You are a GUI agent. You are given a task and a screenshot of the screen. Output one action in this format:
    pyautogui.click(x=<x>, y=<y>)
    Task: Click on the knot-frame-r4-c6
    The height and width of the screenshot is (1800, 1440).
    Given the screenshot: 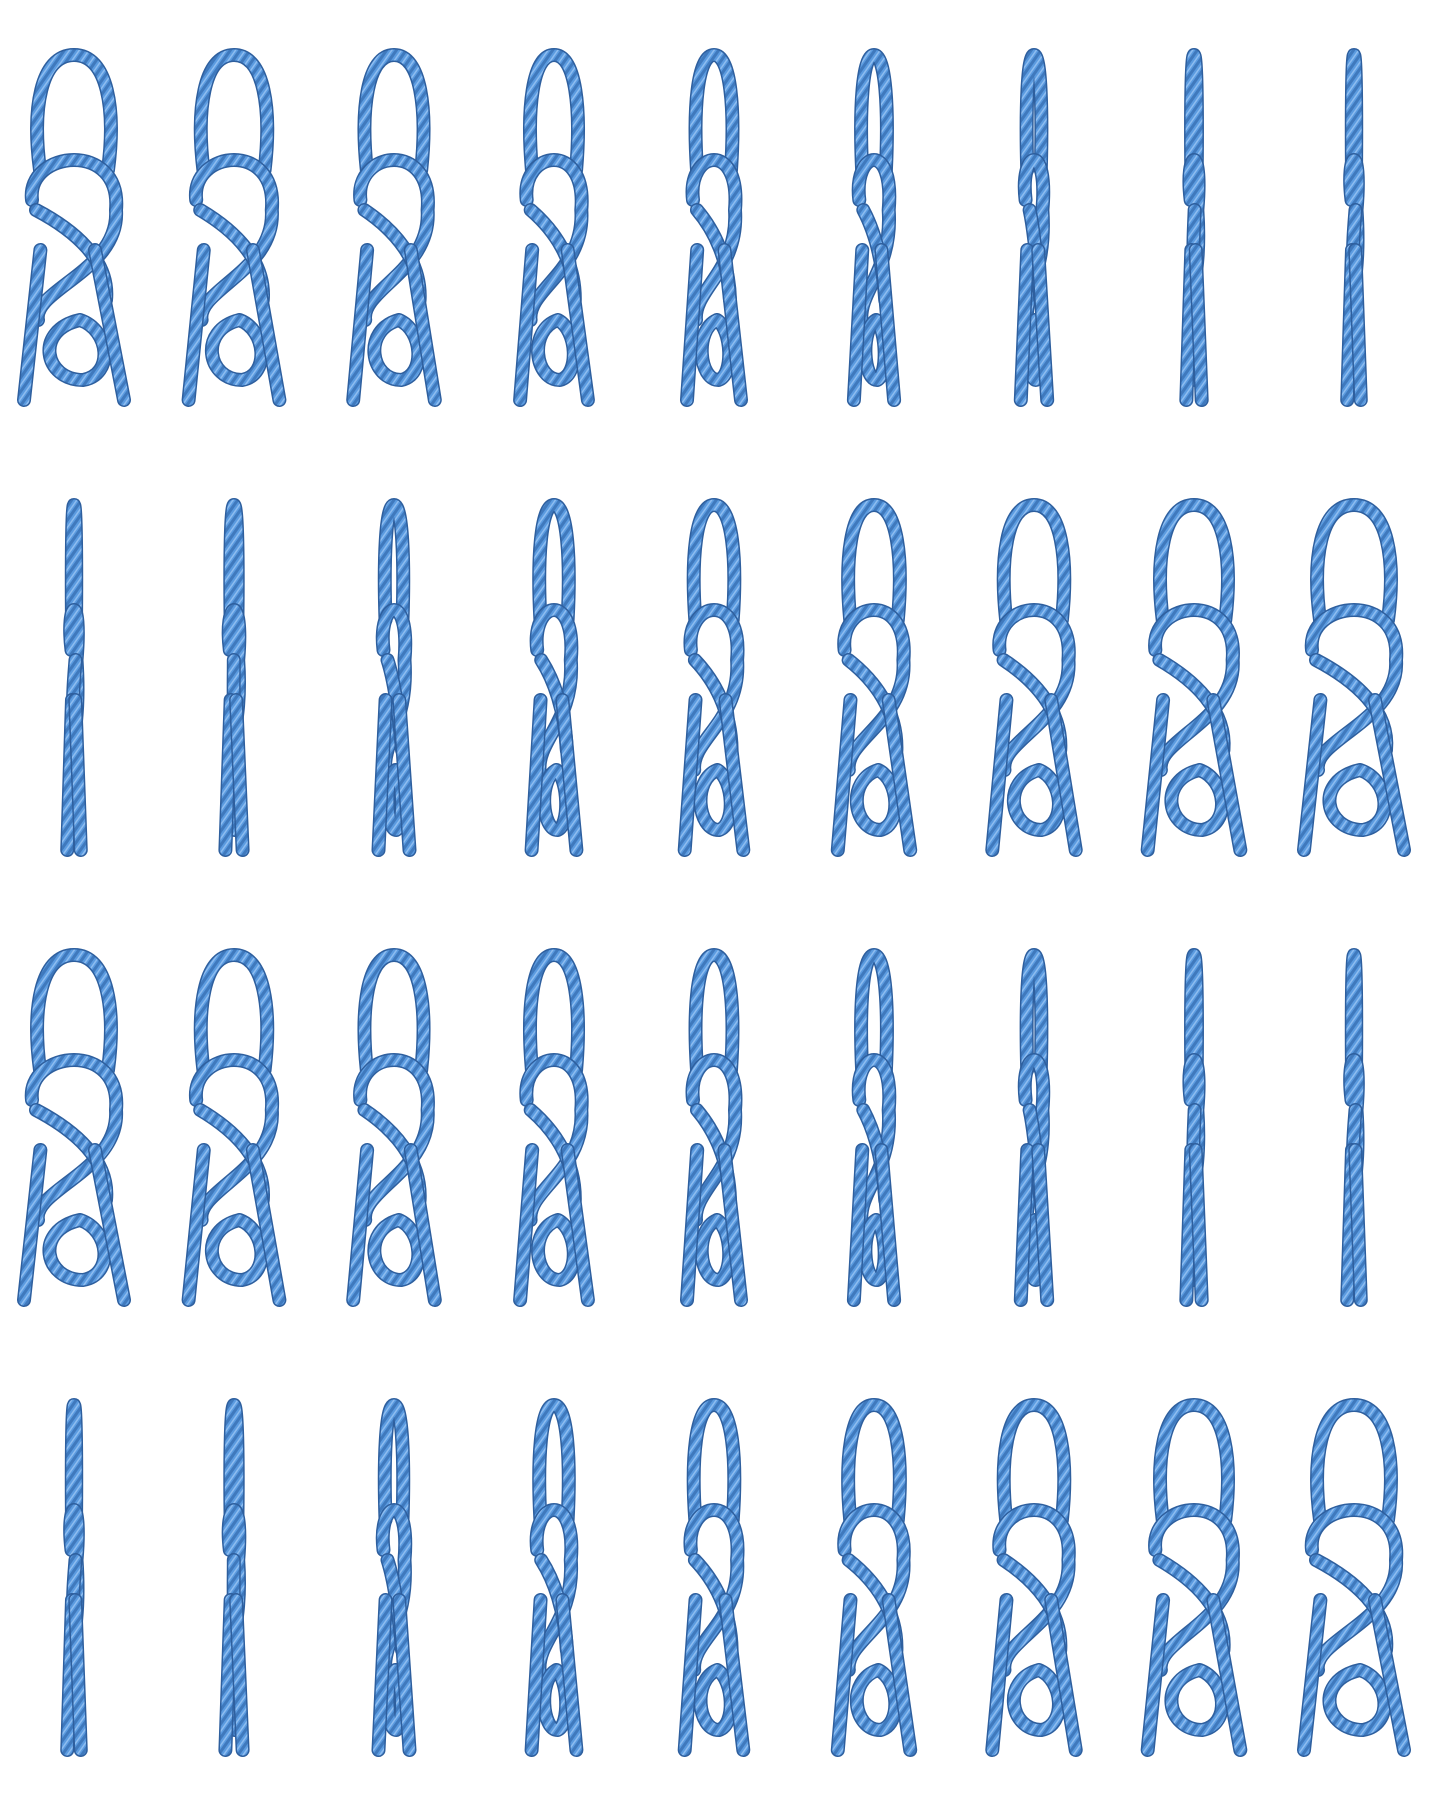 What is the action you would take?
    pyautogui.click(x=874, y=1577)
    